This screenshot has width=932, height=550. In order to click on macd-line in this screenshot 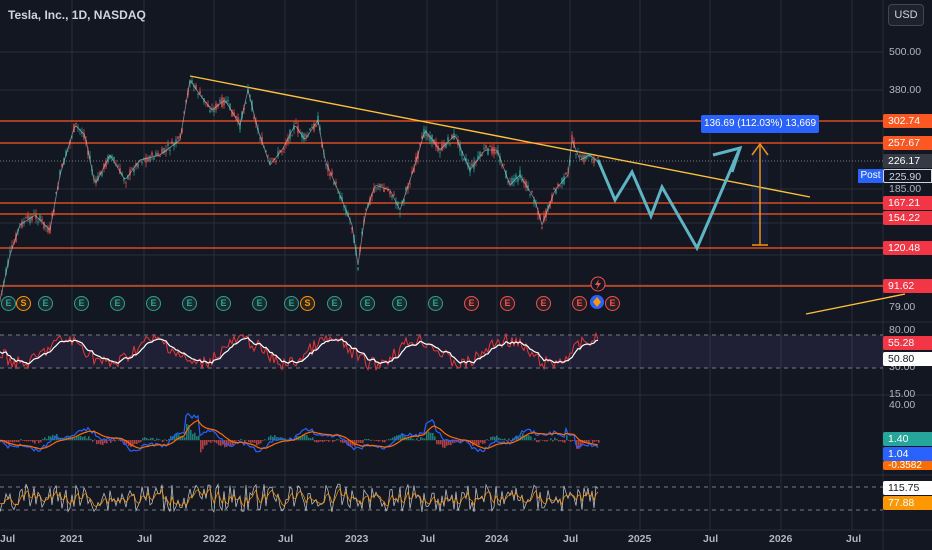, I will do `click(299, 432)`.